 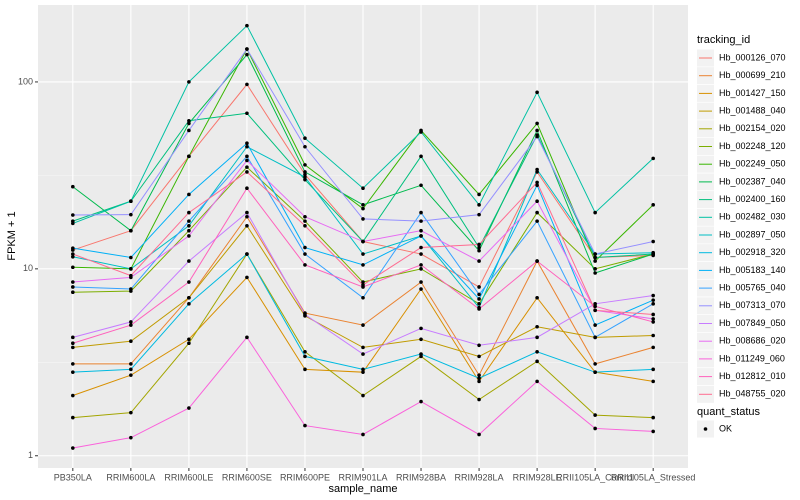 What do you see at coordinates (752, 305) in the screenshot?
I see `legend-label: Hb_007313_070` at bounding box center [752, 305].